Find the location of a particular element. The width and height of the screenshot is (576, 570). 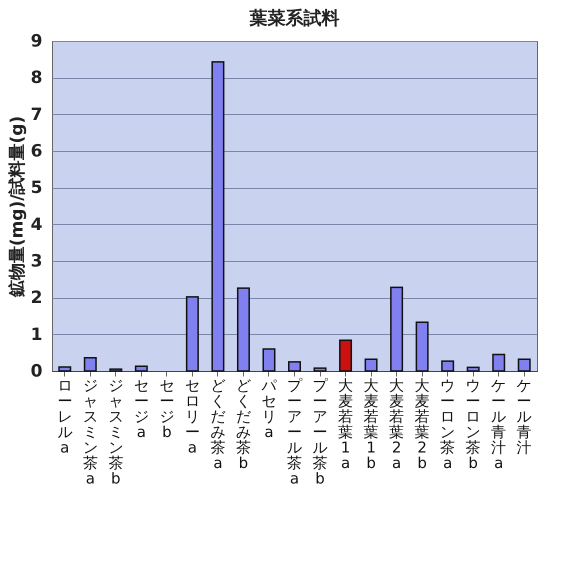

y-tick-label: 9 is located at coordinates (36, 42).